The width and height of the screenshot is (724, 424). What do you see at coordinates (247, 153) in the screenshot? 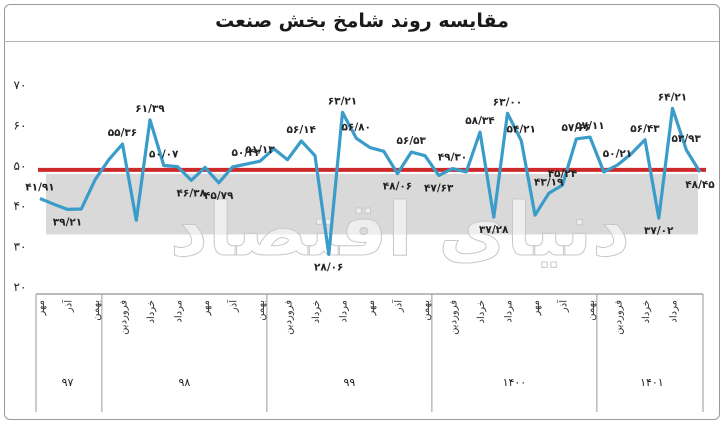
I see `data-label: ۵۰/۴۳` at bounding box center [247, 153].